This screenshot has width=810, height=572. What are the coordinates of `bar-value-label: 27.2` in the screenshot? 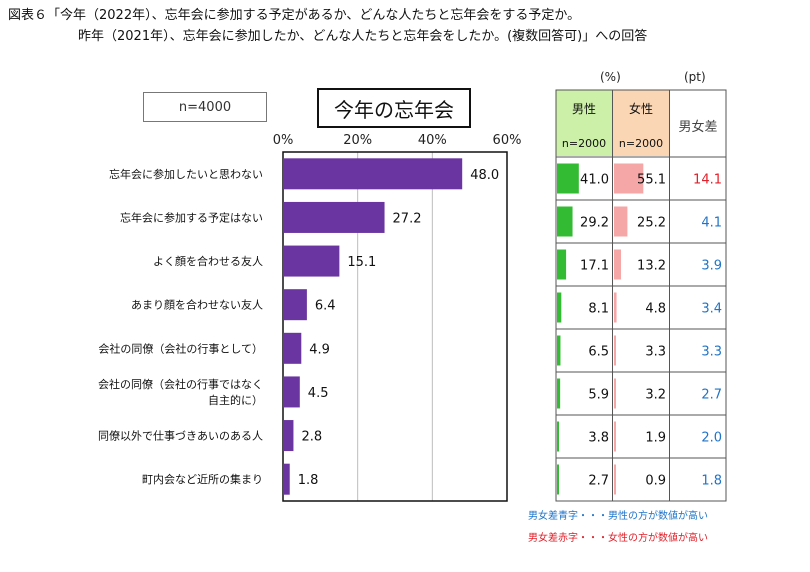 It's located at (407, 218).